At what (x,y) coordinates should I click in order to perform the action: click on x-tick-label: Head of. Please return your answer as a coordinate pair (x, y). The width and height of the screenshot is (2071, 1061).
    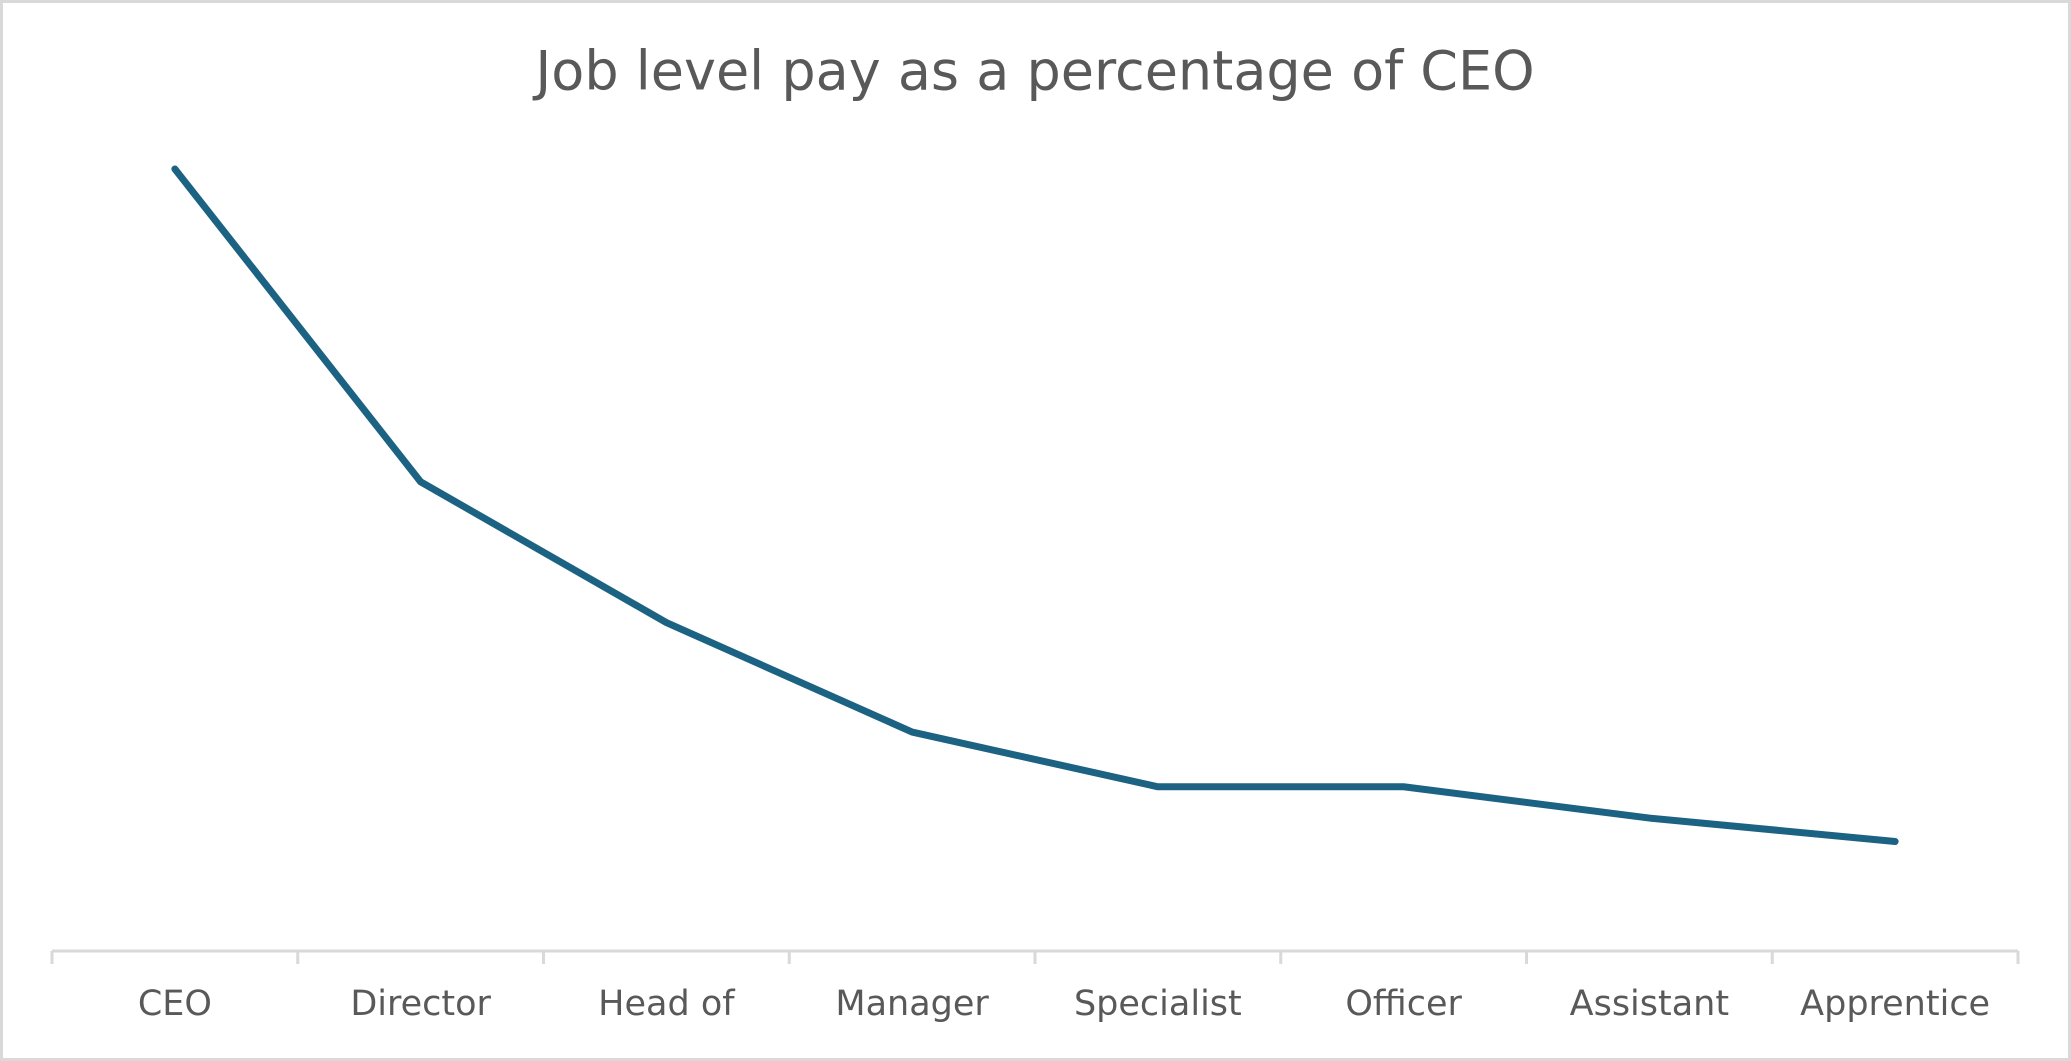
    Looking at the image, I should click on (666, 1004).